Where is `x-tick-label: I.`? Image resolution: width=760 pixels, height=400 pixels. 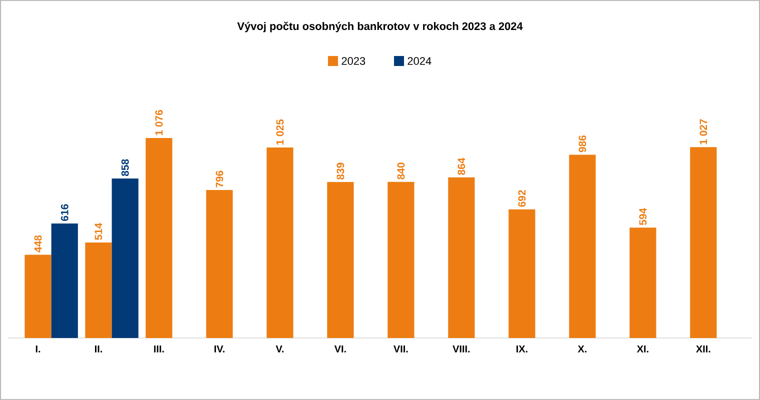 x-tick-label: I. is located at coordinates (38, 349).